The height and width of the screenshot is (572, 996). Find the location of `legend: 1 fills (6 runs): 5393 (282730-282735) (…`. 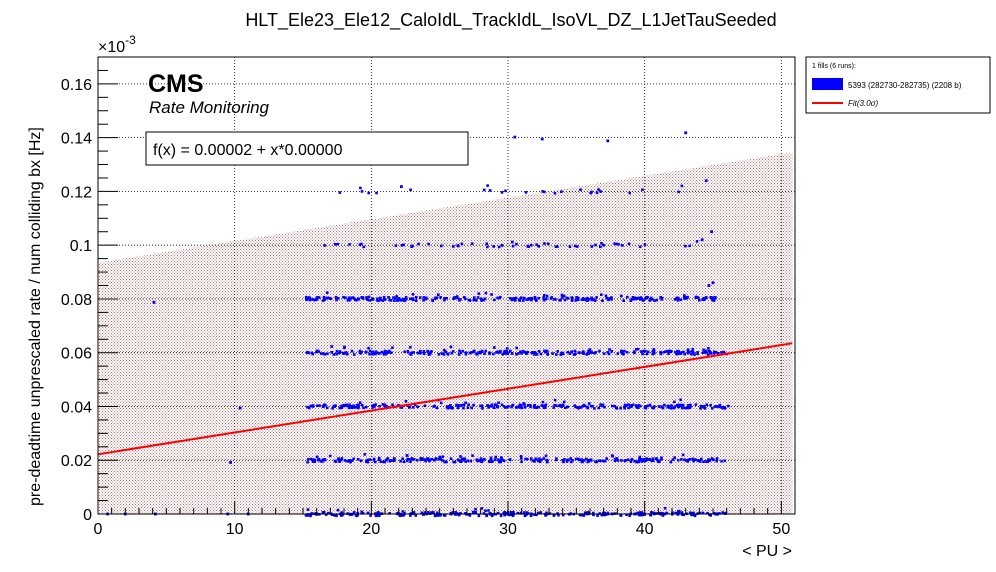

legend: 1 fills (6 runs): 5393 (282730-282735) (… is located at coordinates (898, 85).